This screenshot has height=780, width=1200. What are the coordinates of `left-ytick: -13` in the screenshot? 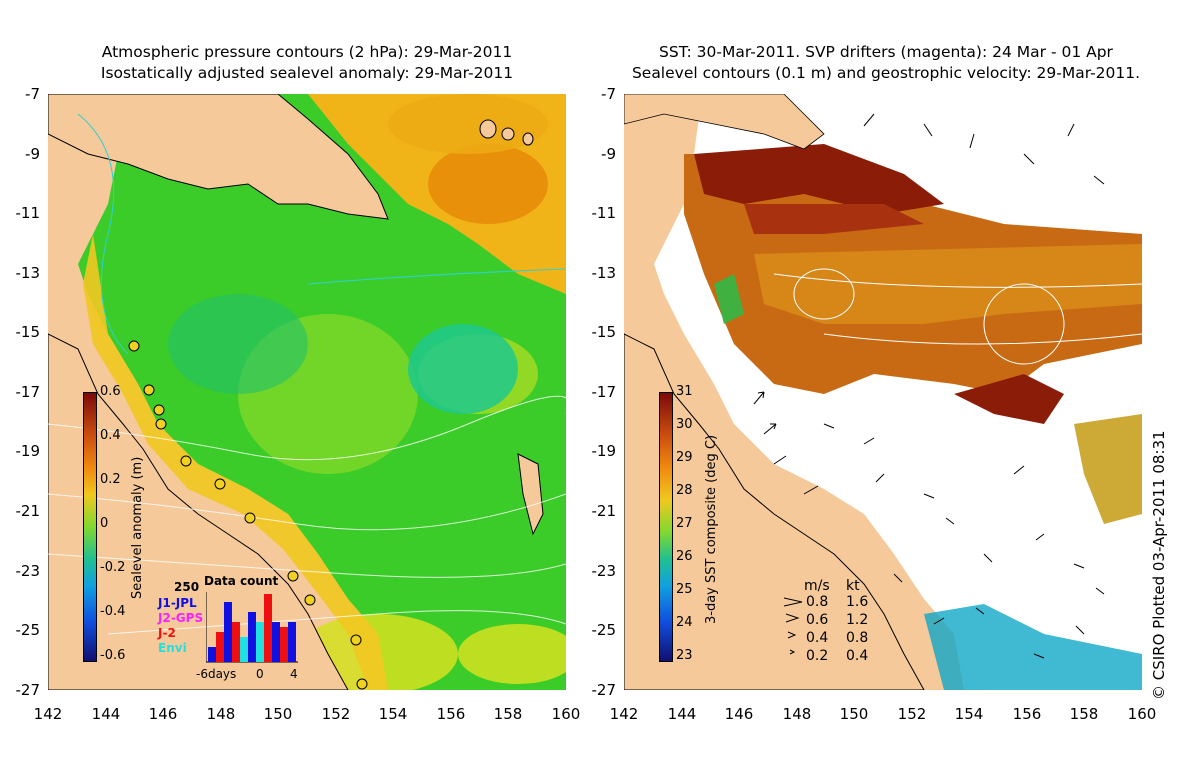 It's located at (28, 273).